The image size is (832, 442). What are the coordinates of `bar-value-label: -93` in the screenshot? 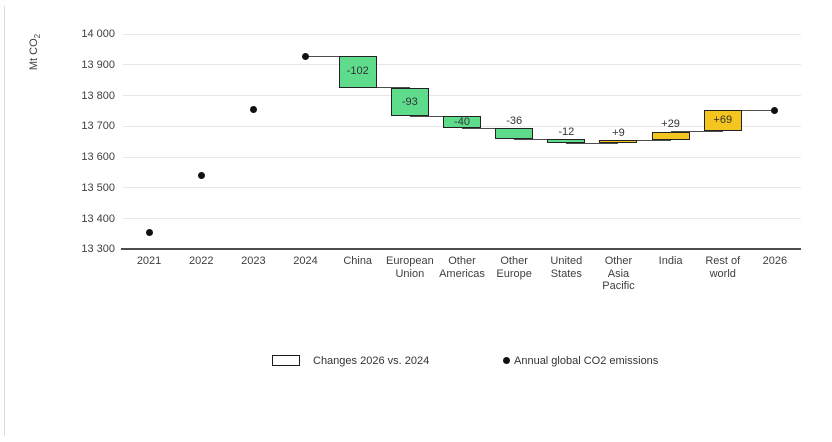 It's located at (409, 101).